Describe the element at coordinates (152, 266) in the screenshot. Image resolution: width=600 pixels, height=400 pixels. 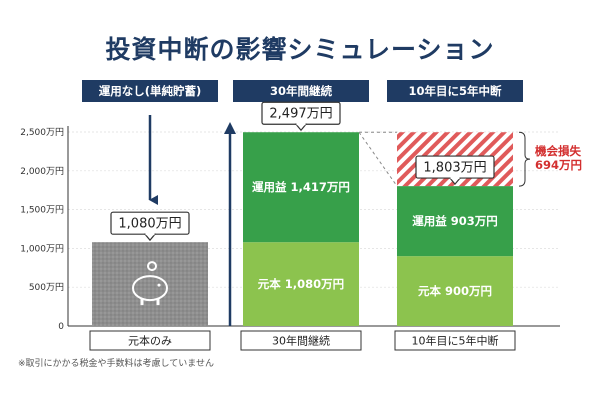
I see `coin-icon` at that location.